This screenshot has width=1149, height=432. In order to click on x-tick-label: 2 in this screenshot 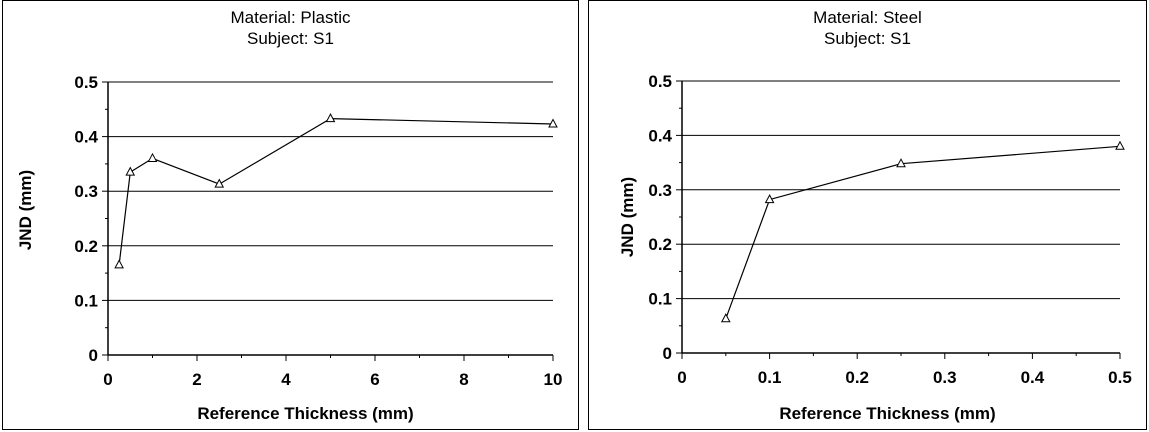, I will do `click(196, 379)`.